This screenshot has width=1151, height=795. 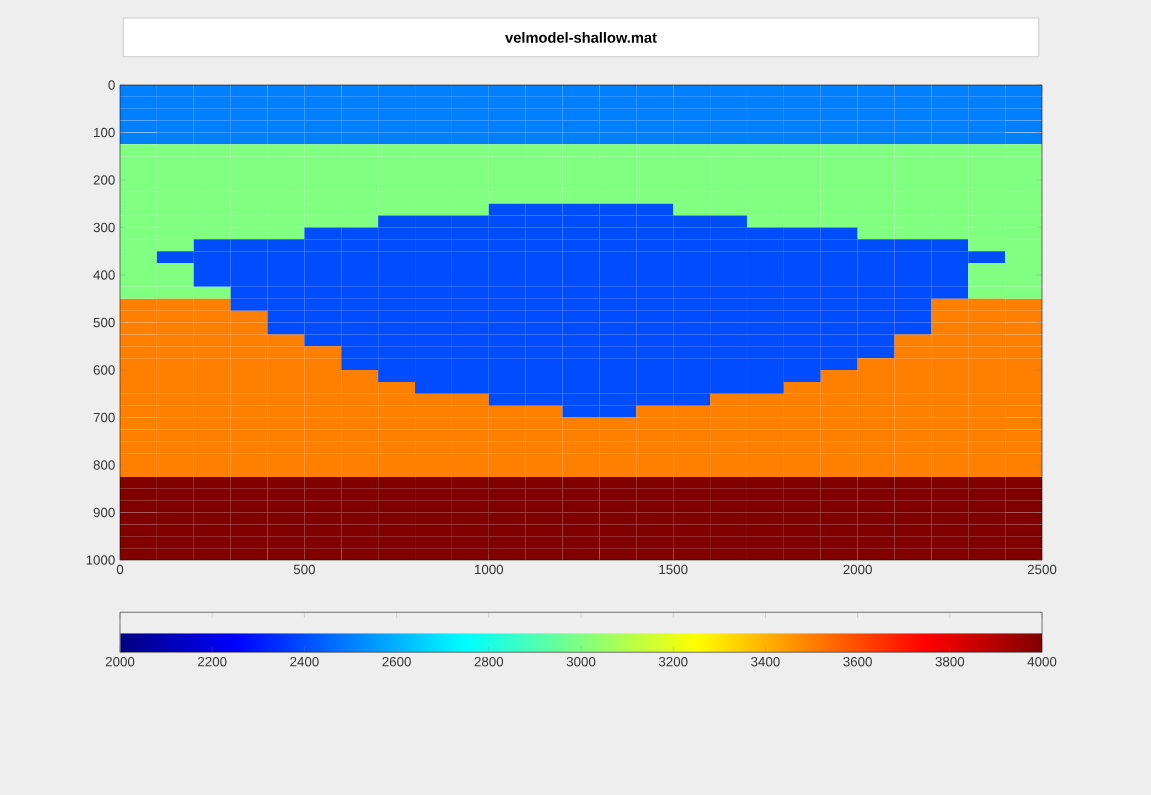 What do you see at coordinates (581, 661) in the screenshot?
I see `color-bar-label: 3000` at bounding box center [581, 661].